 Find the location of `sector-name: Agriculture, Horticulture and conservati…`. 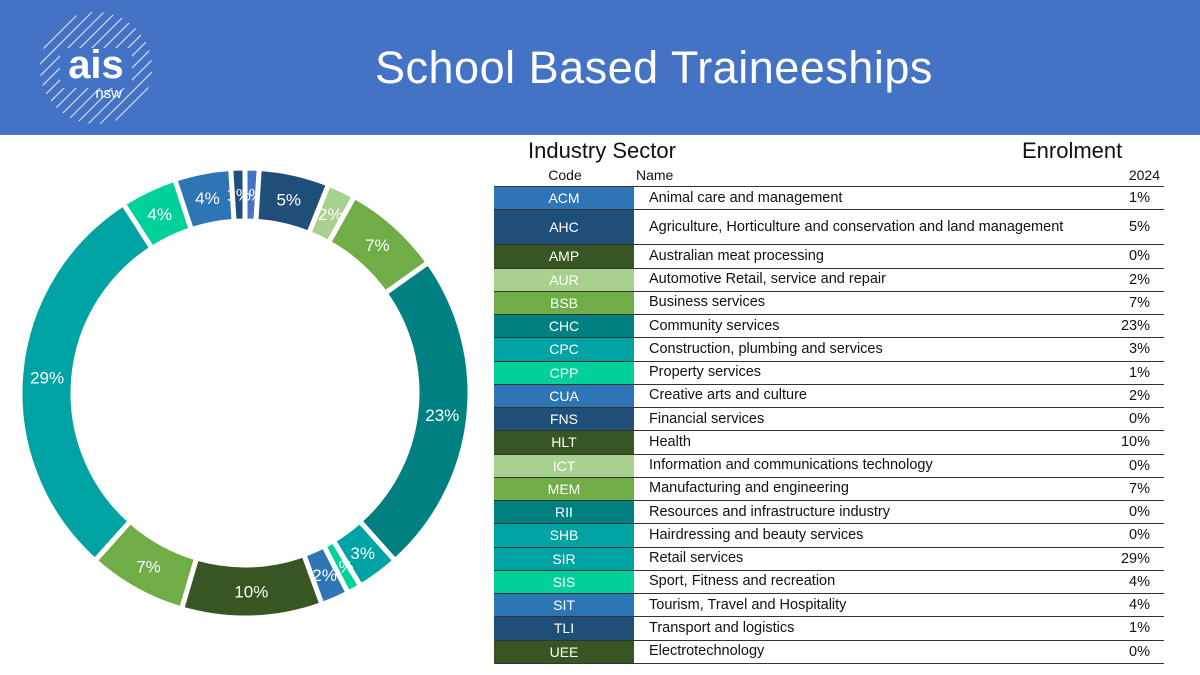

sector-name: Agriculture, Horticulture and conservati… is located at coordinates (856, 226).